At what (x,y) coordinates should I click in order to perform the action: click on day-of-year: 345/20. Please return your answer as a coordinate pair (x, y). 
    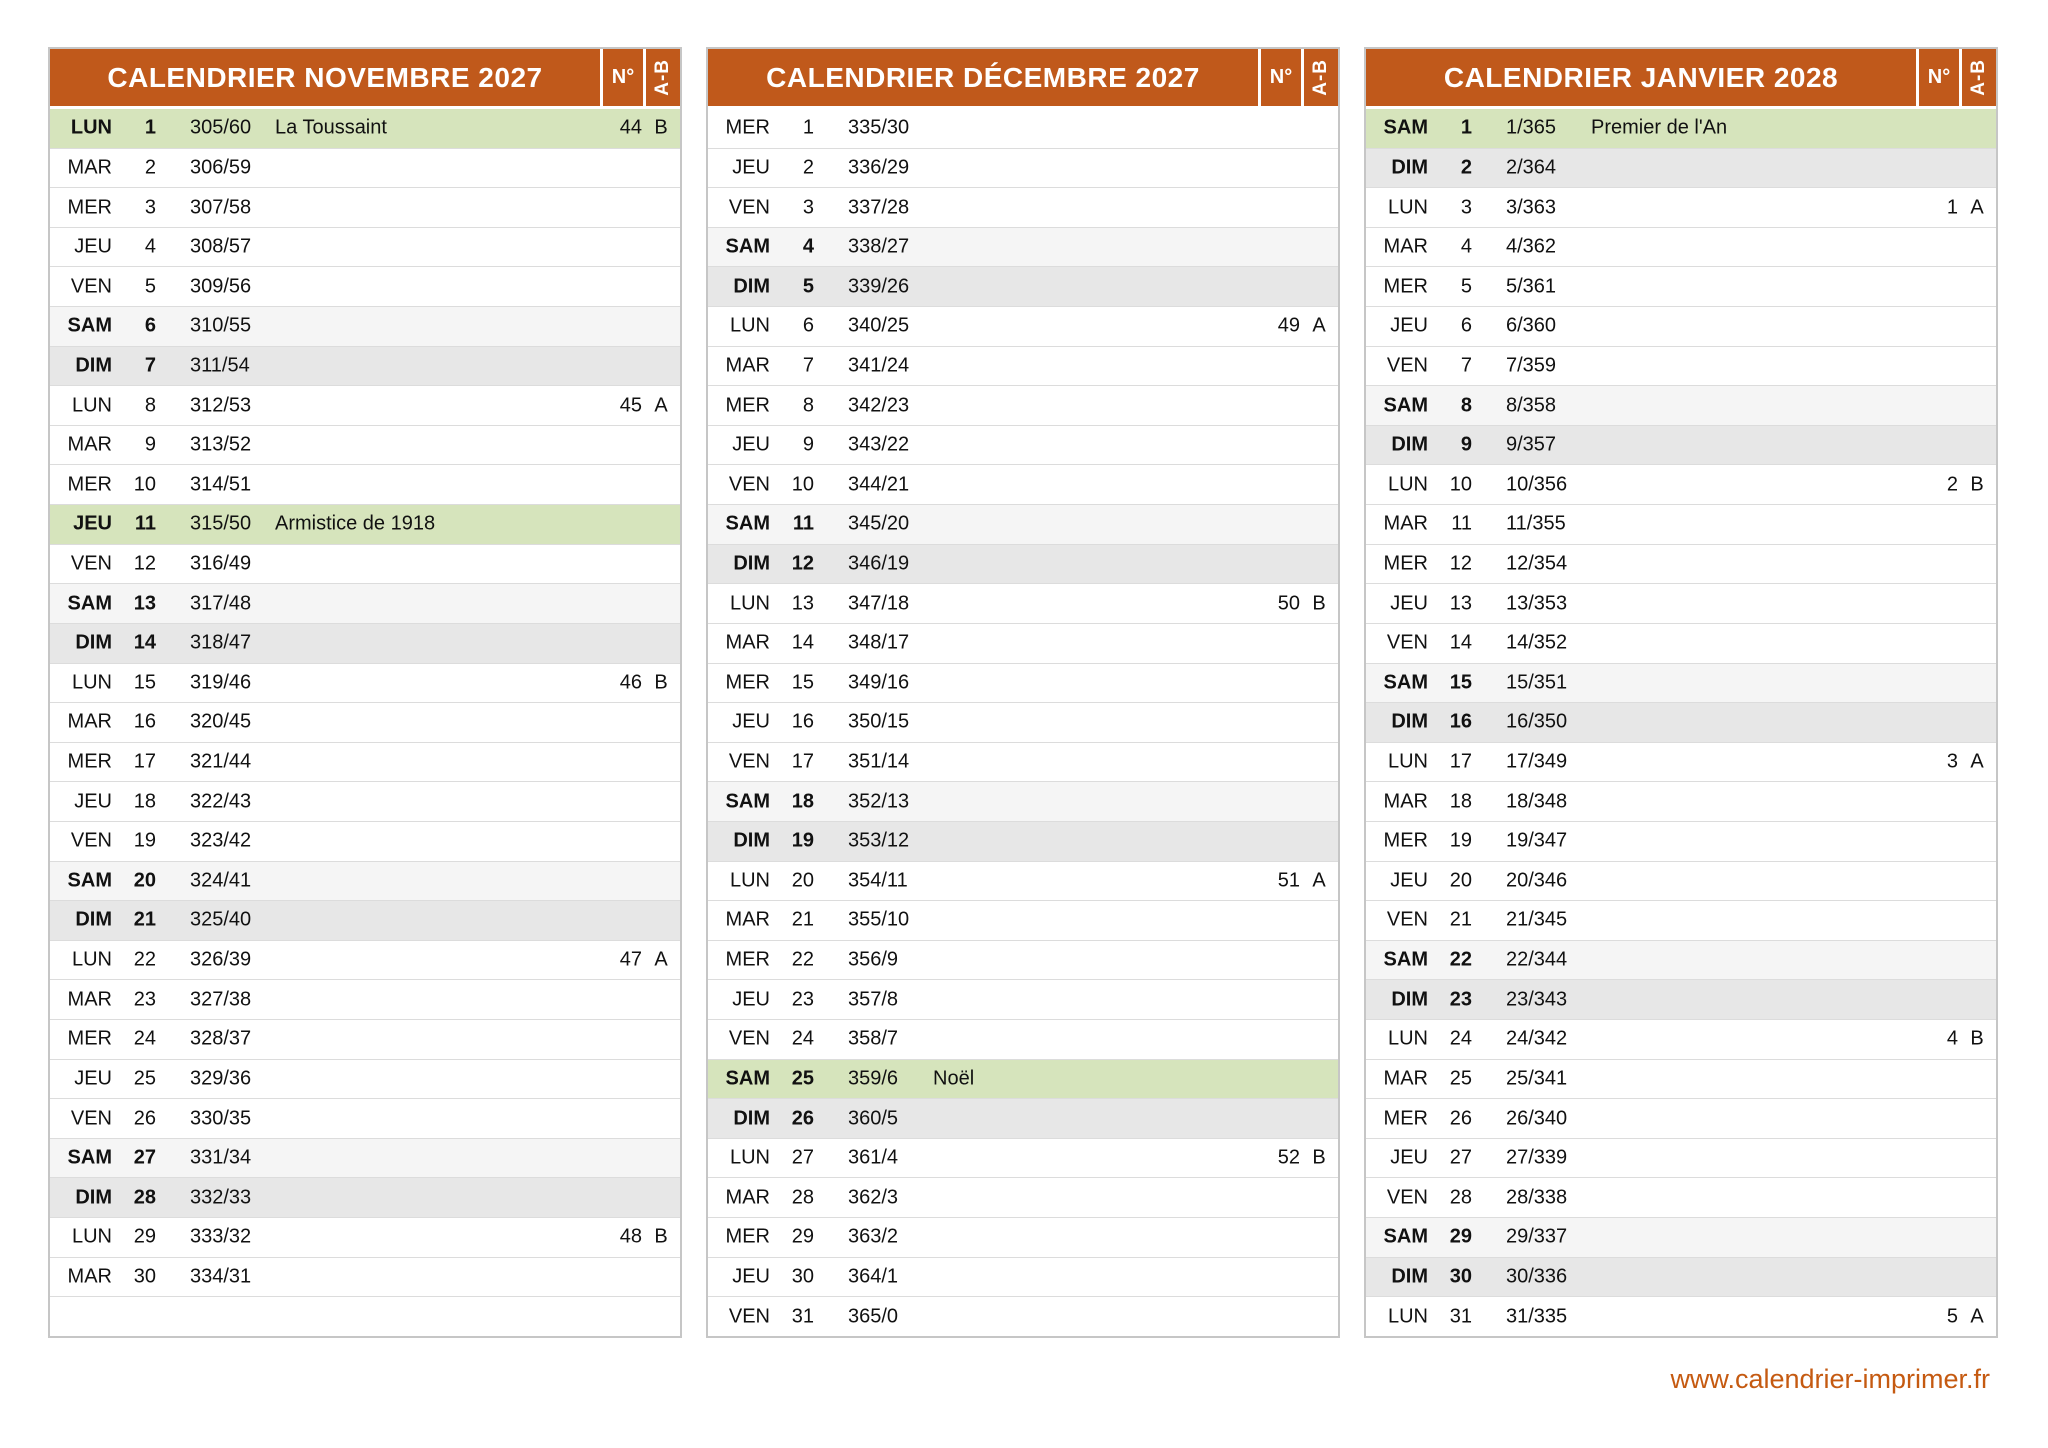
    Looking at the image, I should click on (879, 523).